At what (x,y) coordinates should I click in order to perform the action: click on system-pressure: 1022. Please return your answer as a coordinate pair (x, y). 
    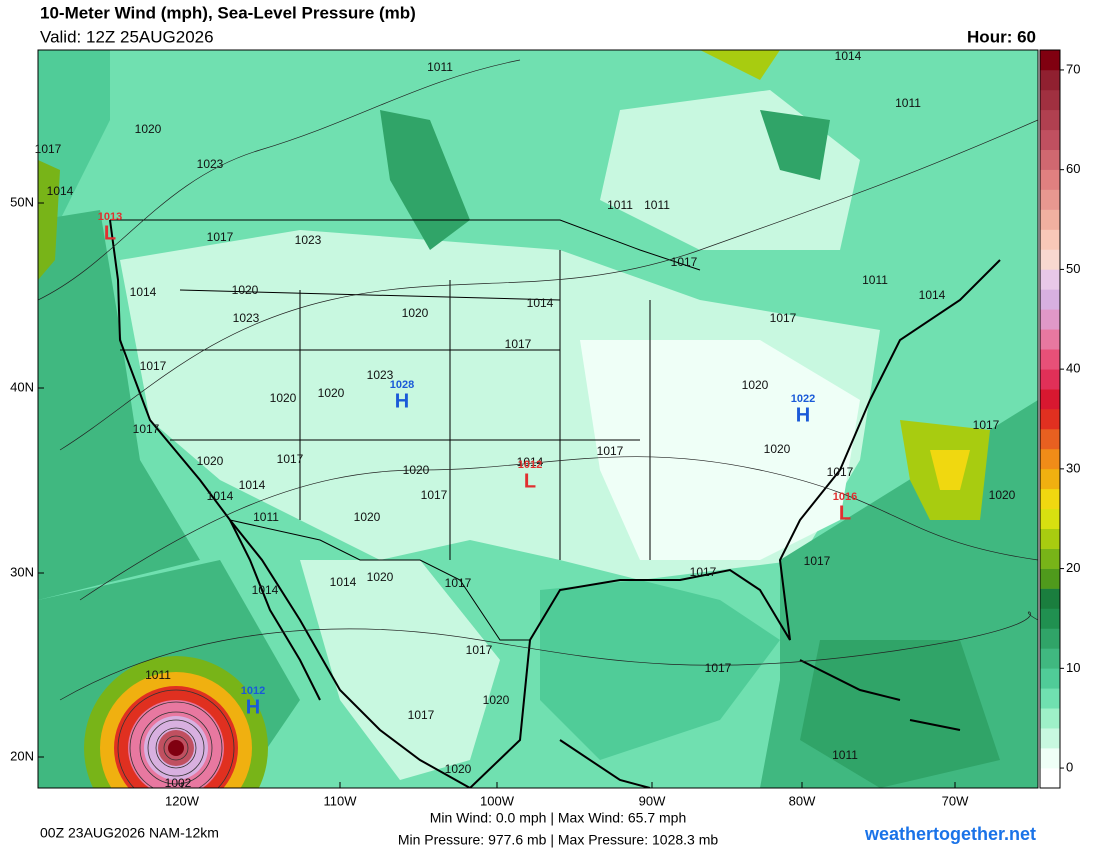
    Looking at the image, I should click on (803, 399).